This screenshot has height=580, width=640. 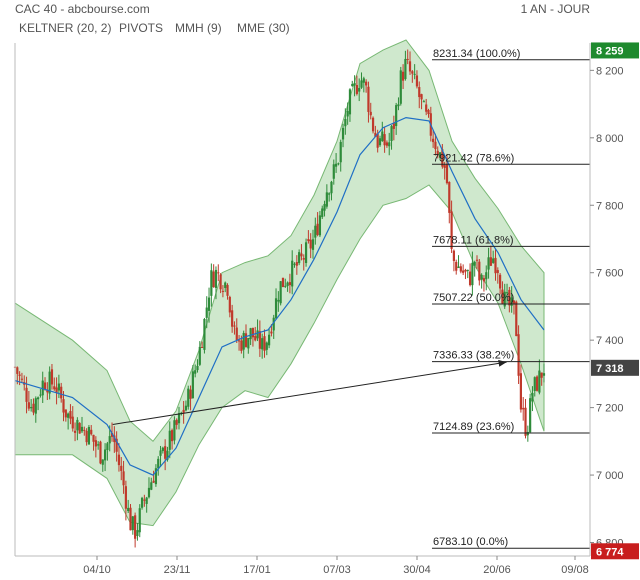 What do you see at coordinates (65, 28) in the screenshot?
I see `legend-keltner: KELTNER (20, 2)` at bounding box center [65, 28].